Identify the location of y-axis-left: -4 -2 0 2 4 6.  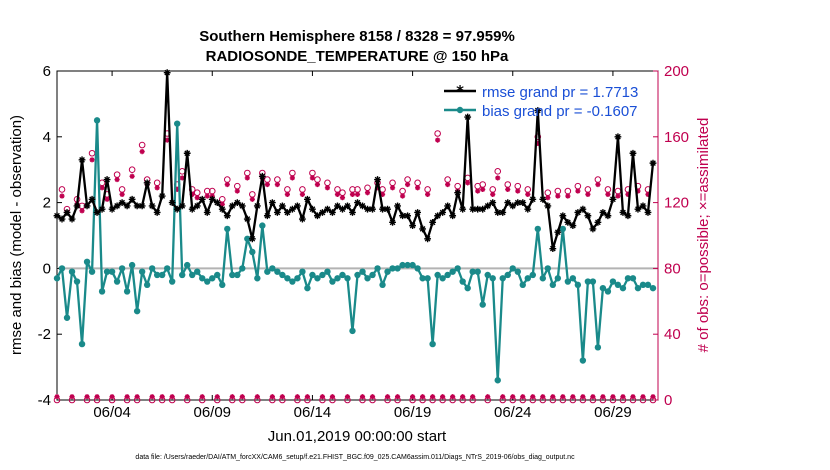
(50, 236).